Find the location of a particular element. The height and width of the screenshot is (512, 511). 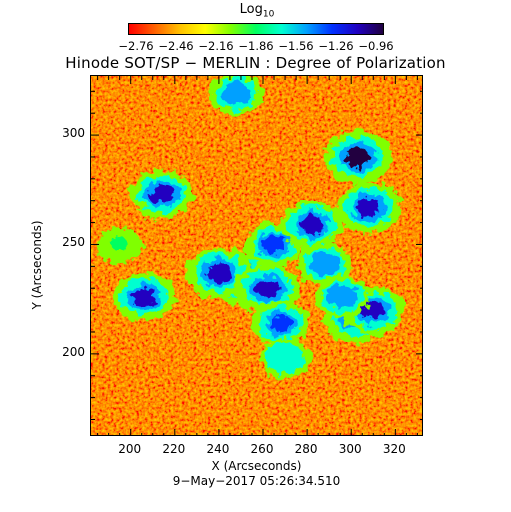

y-tick-label: 200 is located at coordinates (73, 351).